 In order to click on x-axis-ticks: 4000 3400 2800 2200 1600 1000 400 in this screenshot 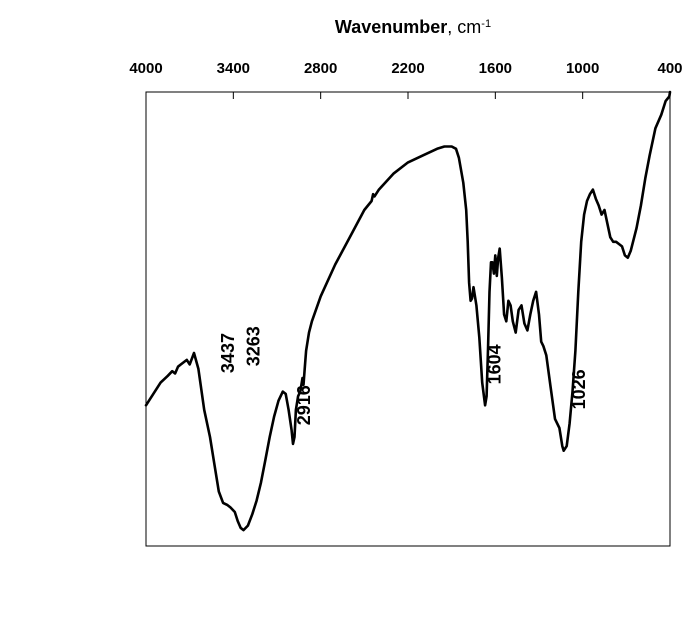, I will do `click(406, 79)`.